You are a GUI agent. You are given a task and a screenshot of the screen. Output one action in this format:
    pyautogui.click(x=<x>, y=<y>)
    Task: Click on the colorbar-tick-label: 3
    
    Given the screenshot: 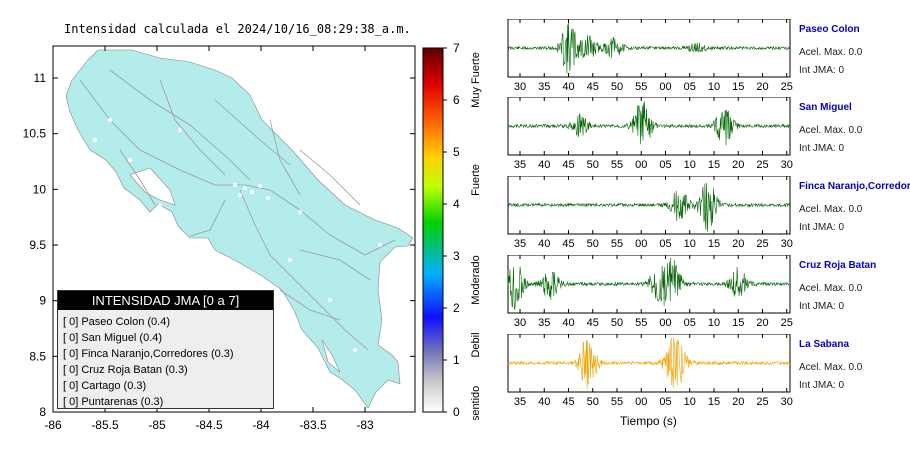 What is the action you would take?
    pyautogui.click(x=456, y=256)
    